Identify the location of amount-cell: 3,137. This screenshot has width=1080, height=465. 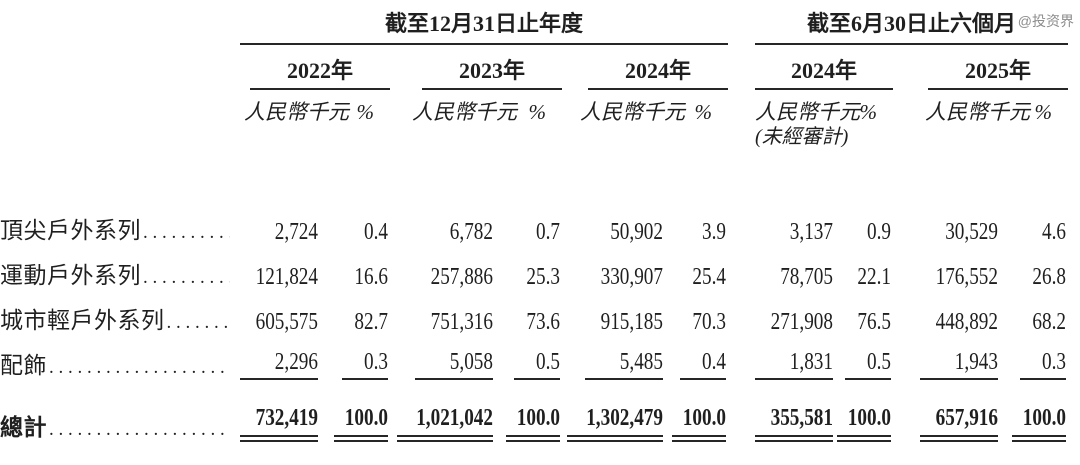
(811, 232).